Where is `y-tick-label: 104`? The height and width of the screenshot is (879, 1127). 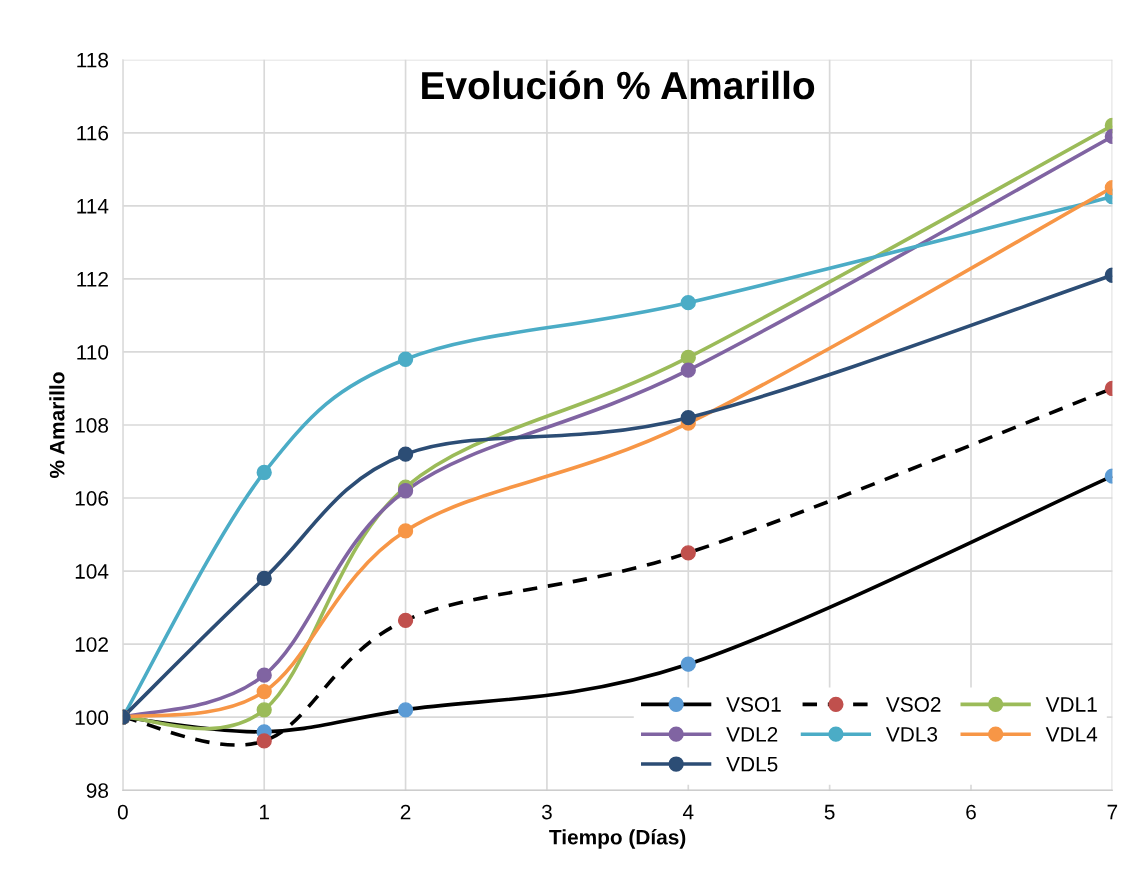
y-tick-label: 104 is located at coordinates (92, 571).